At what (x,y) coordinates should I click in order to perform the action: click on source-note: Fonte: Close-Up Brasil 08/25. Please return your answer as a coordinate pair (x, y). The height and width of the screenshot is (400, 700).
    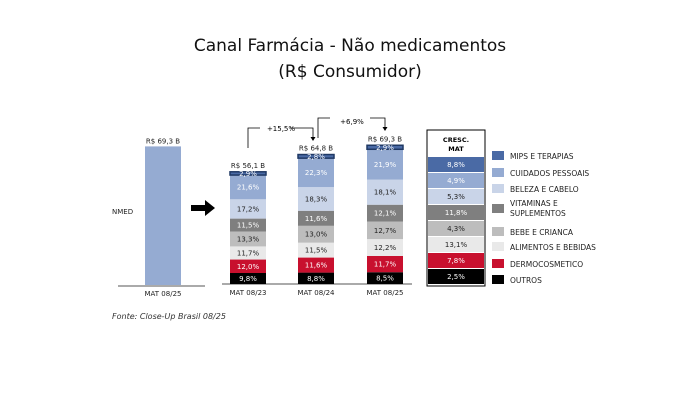
    Looking at the image, I should click on (169, 316).